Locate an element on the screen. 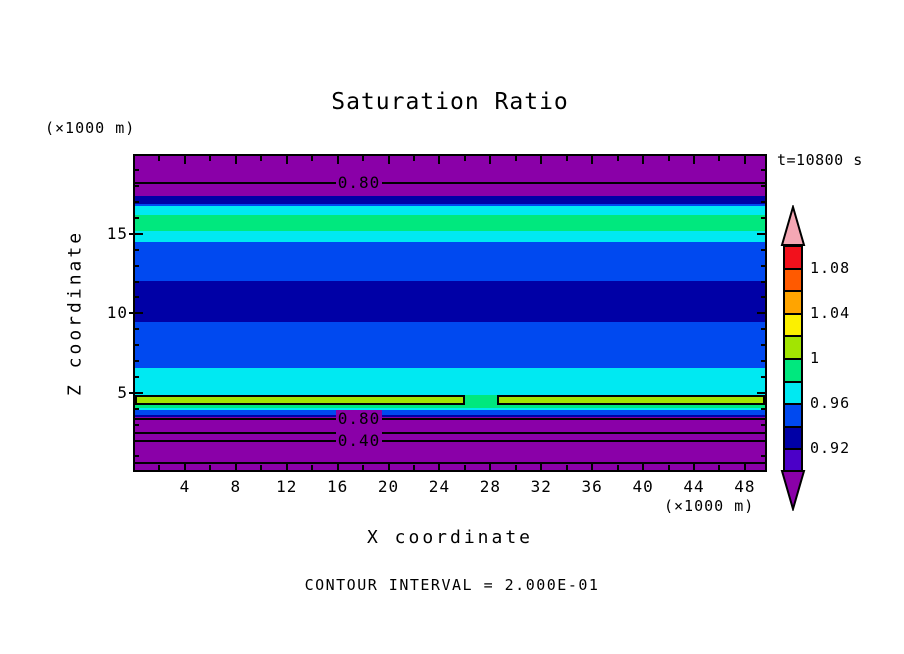  contour-line-0.4 is located at coordinates (450, 441).